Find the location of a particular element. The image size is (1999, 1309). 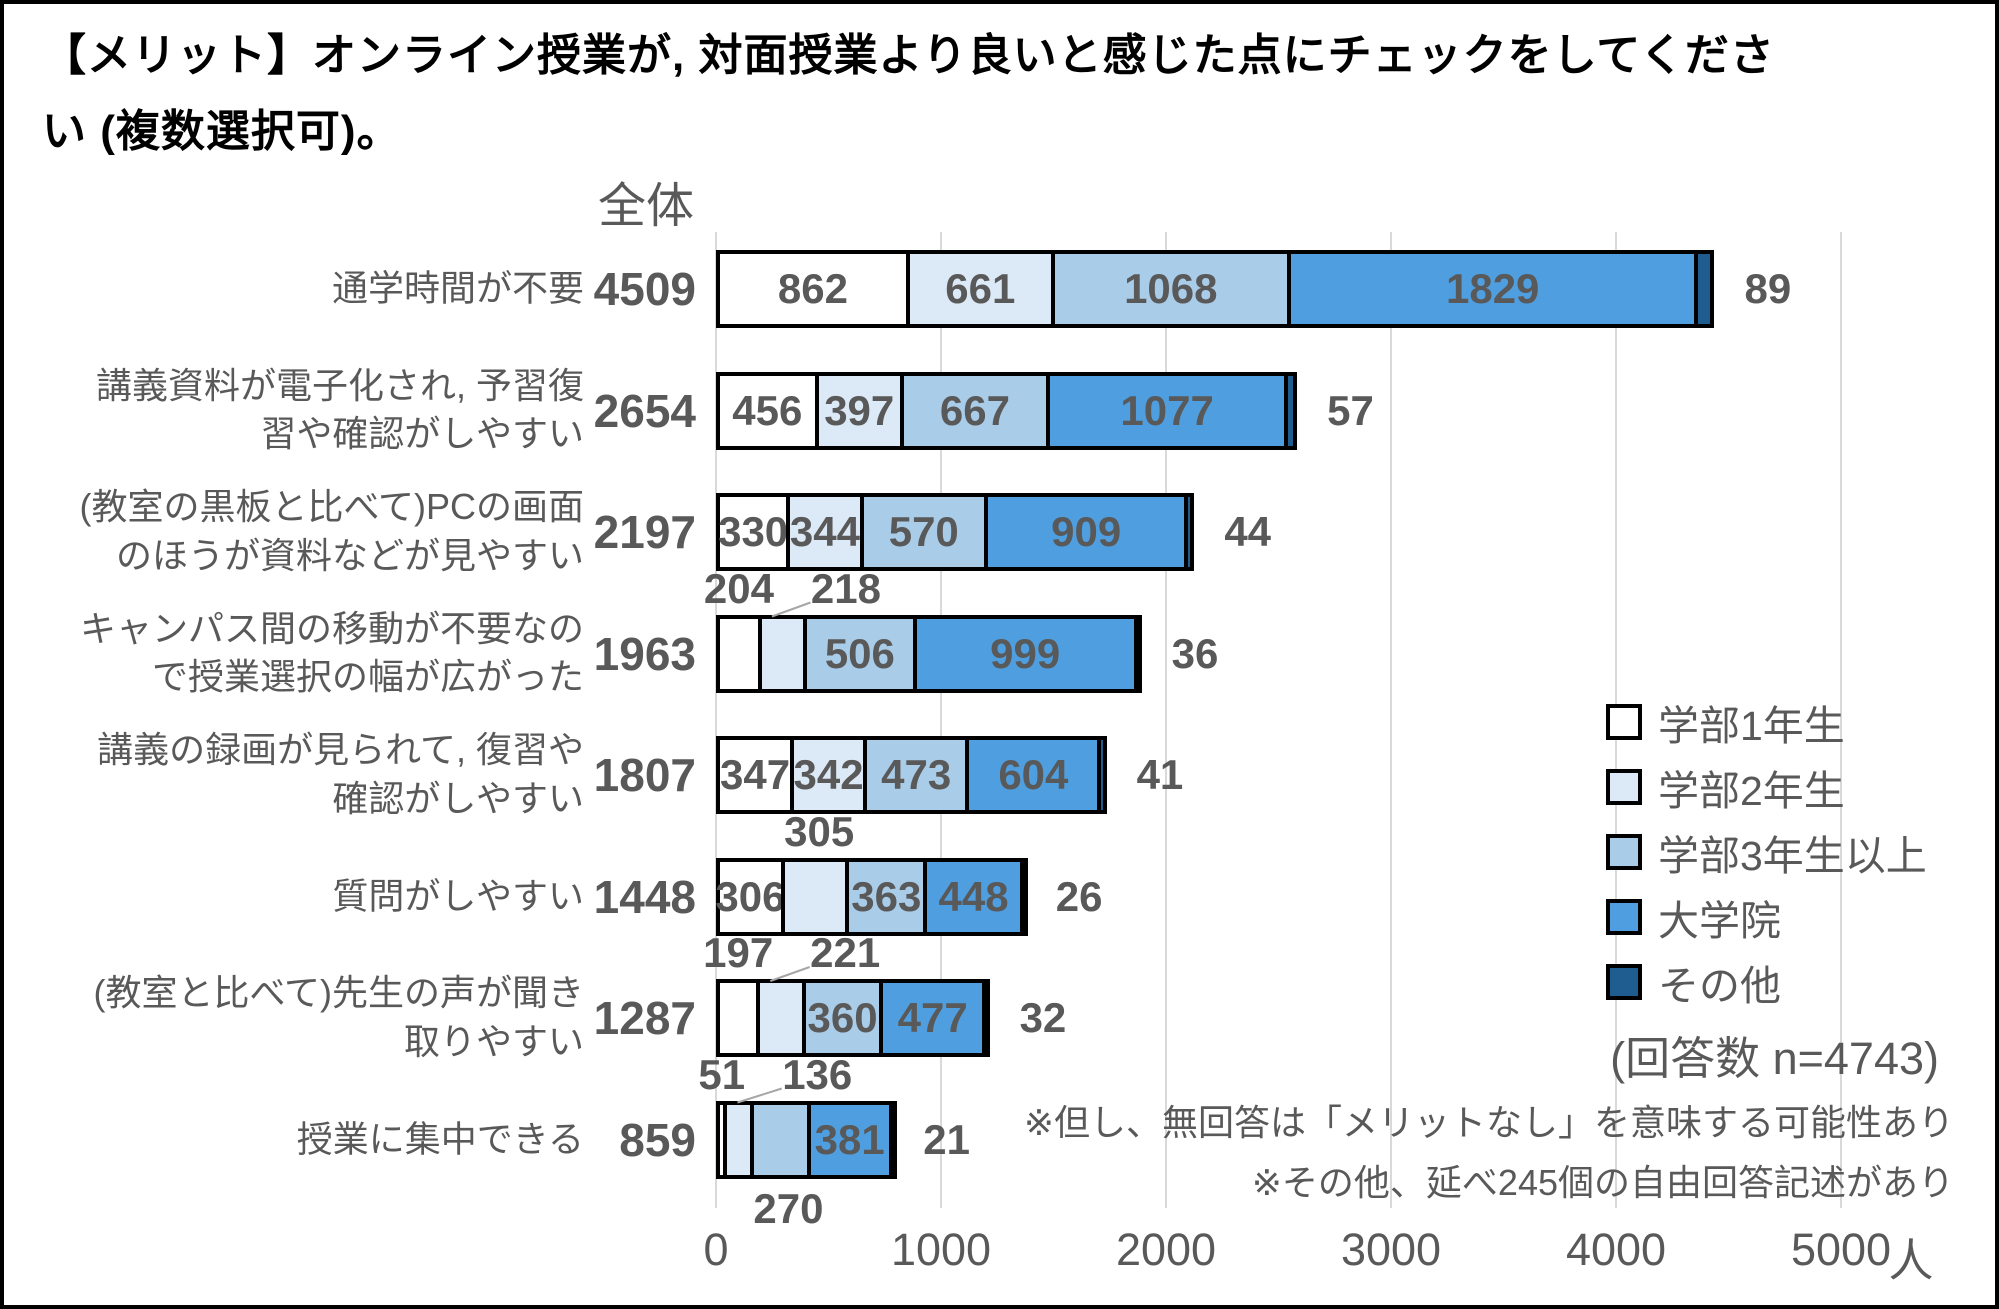

segment-value-label: 330 is located at coordinates (753, 531).